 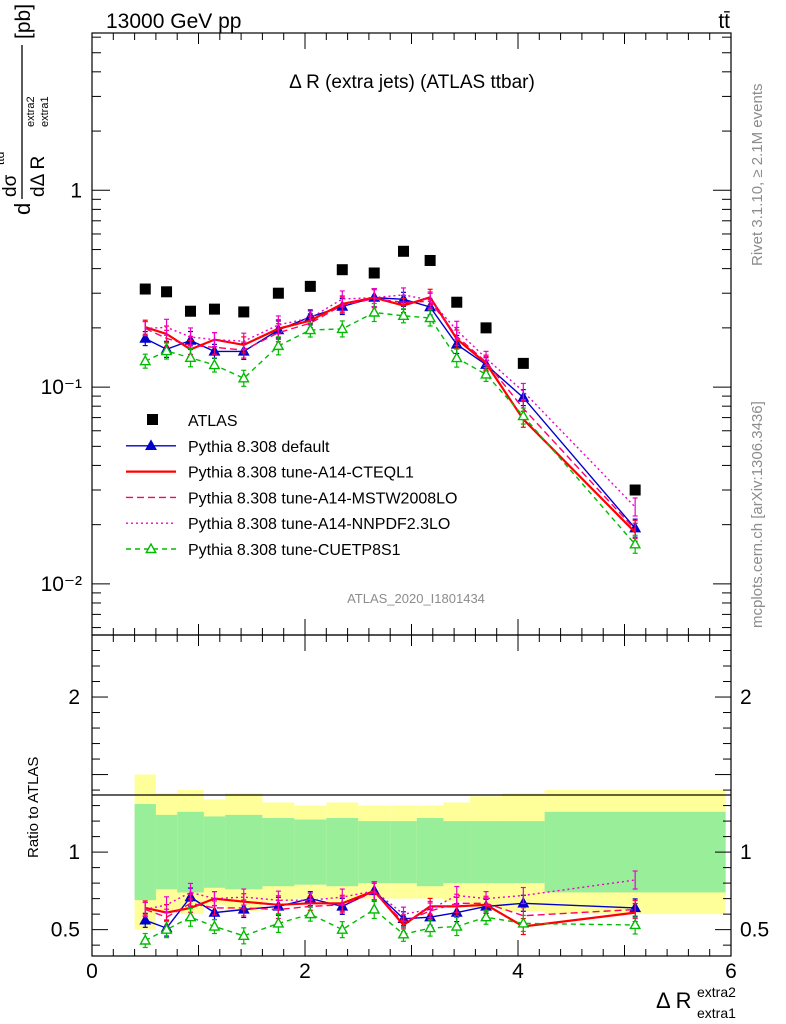 I want to click on analysis-id: ATLAS_2020_I1801434, so click(x=416, y=598).